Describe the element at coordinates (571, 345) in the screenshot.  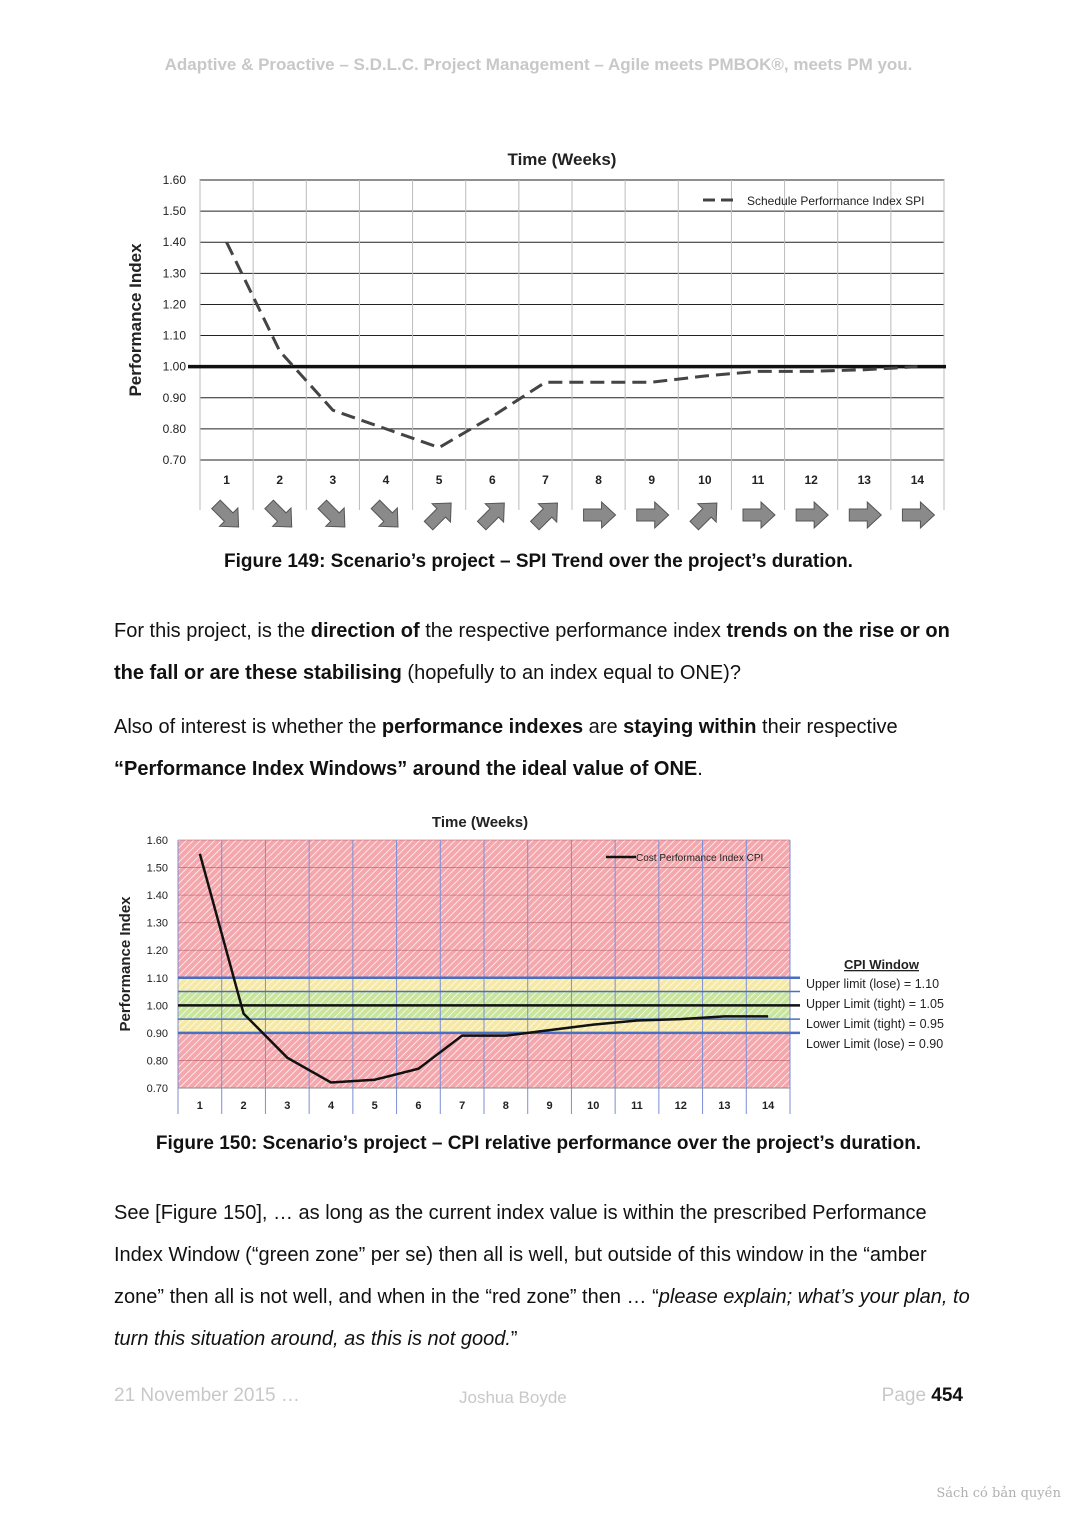
I see `spi-series-line` at that location.